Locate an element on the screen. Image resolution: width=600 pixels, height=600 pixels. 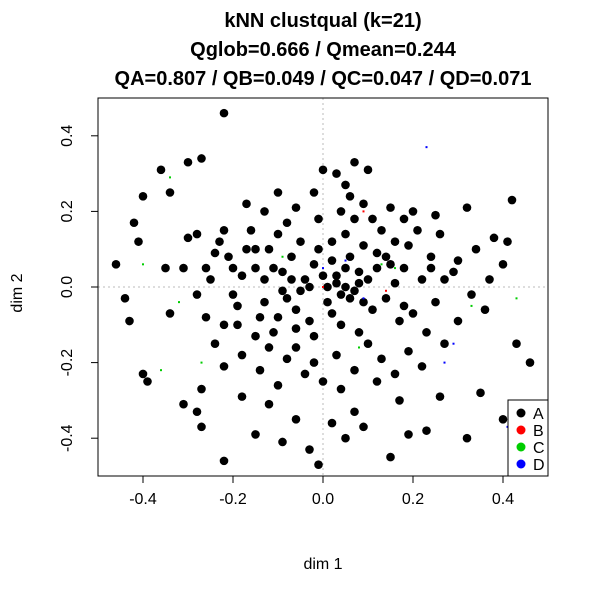
title-line-2: Qglob=0.666 / Qmean=0.244 is located at coordinates (323, 50).